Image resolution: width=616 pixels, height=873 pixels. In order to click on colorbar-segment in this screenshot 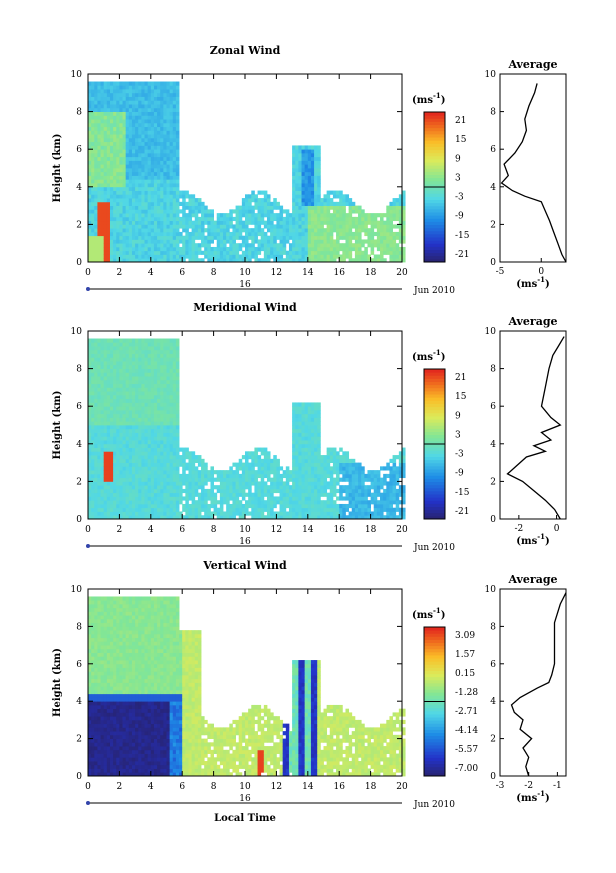, I will do `click(434, 207)`.